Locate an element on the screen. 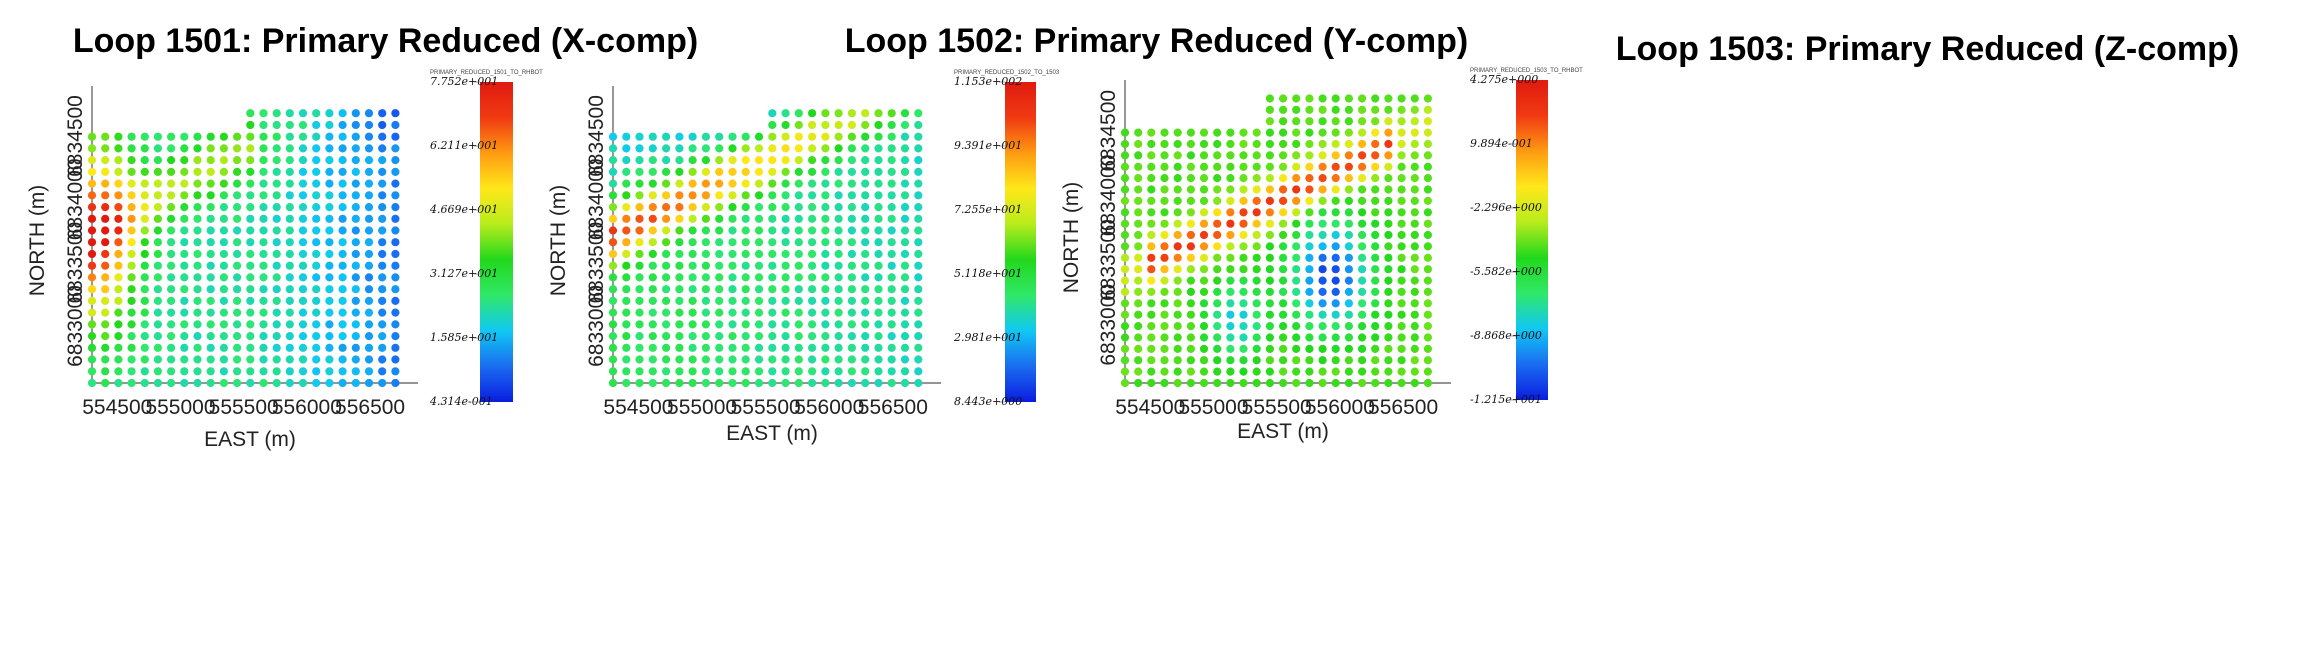  y-tick-label: 6833000 is located at coordinates (1108, 325).